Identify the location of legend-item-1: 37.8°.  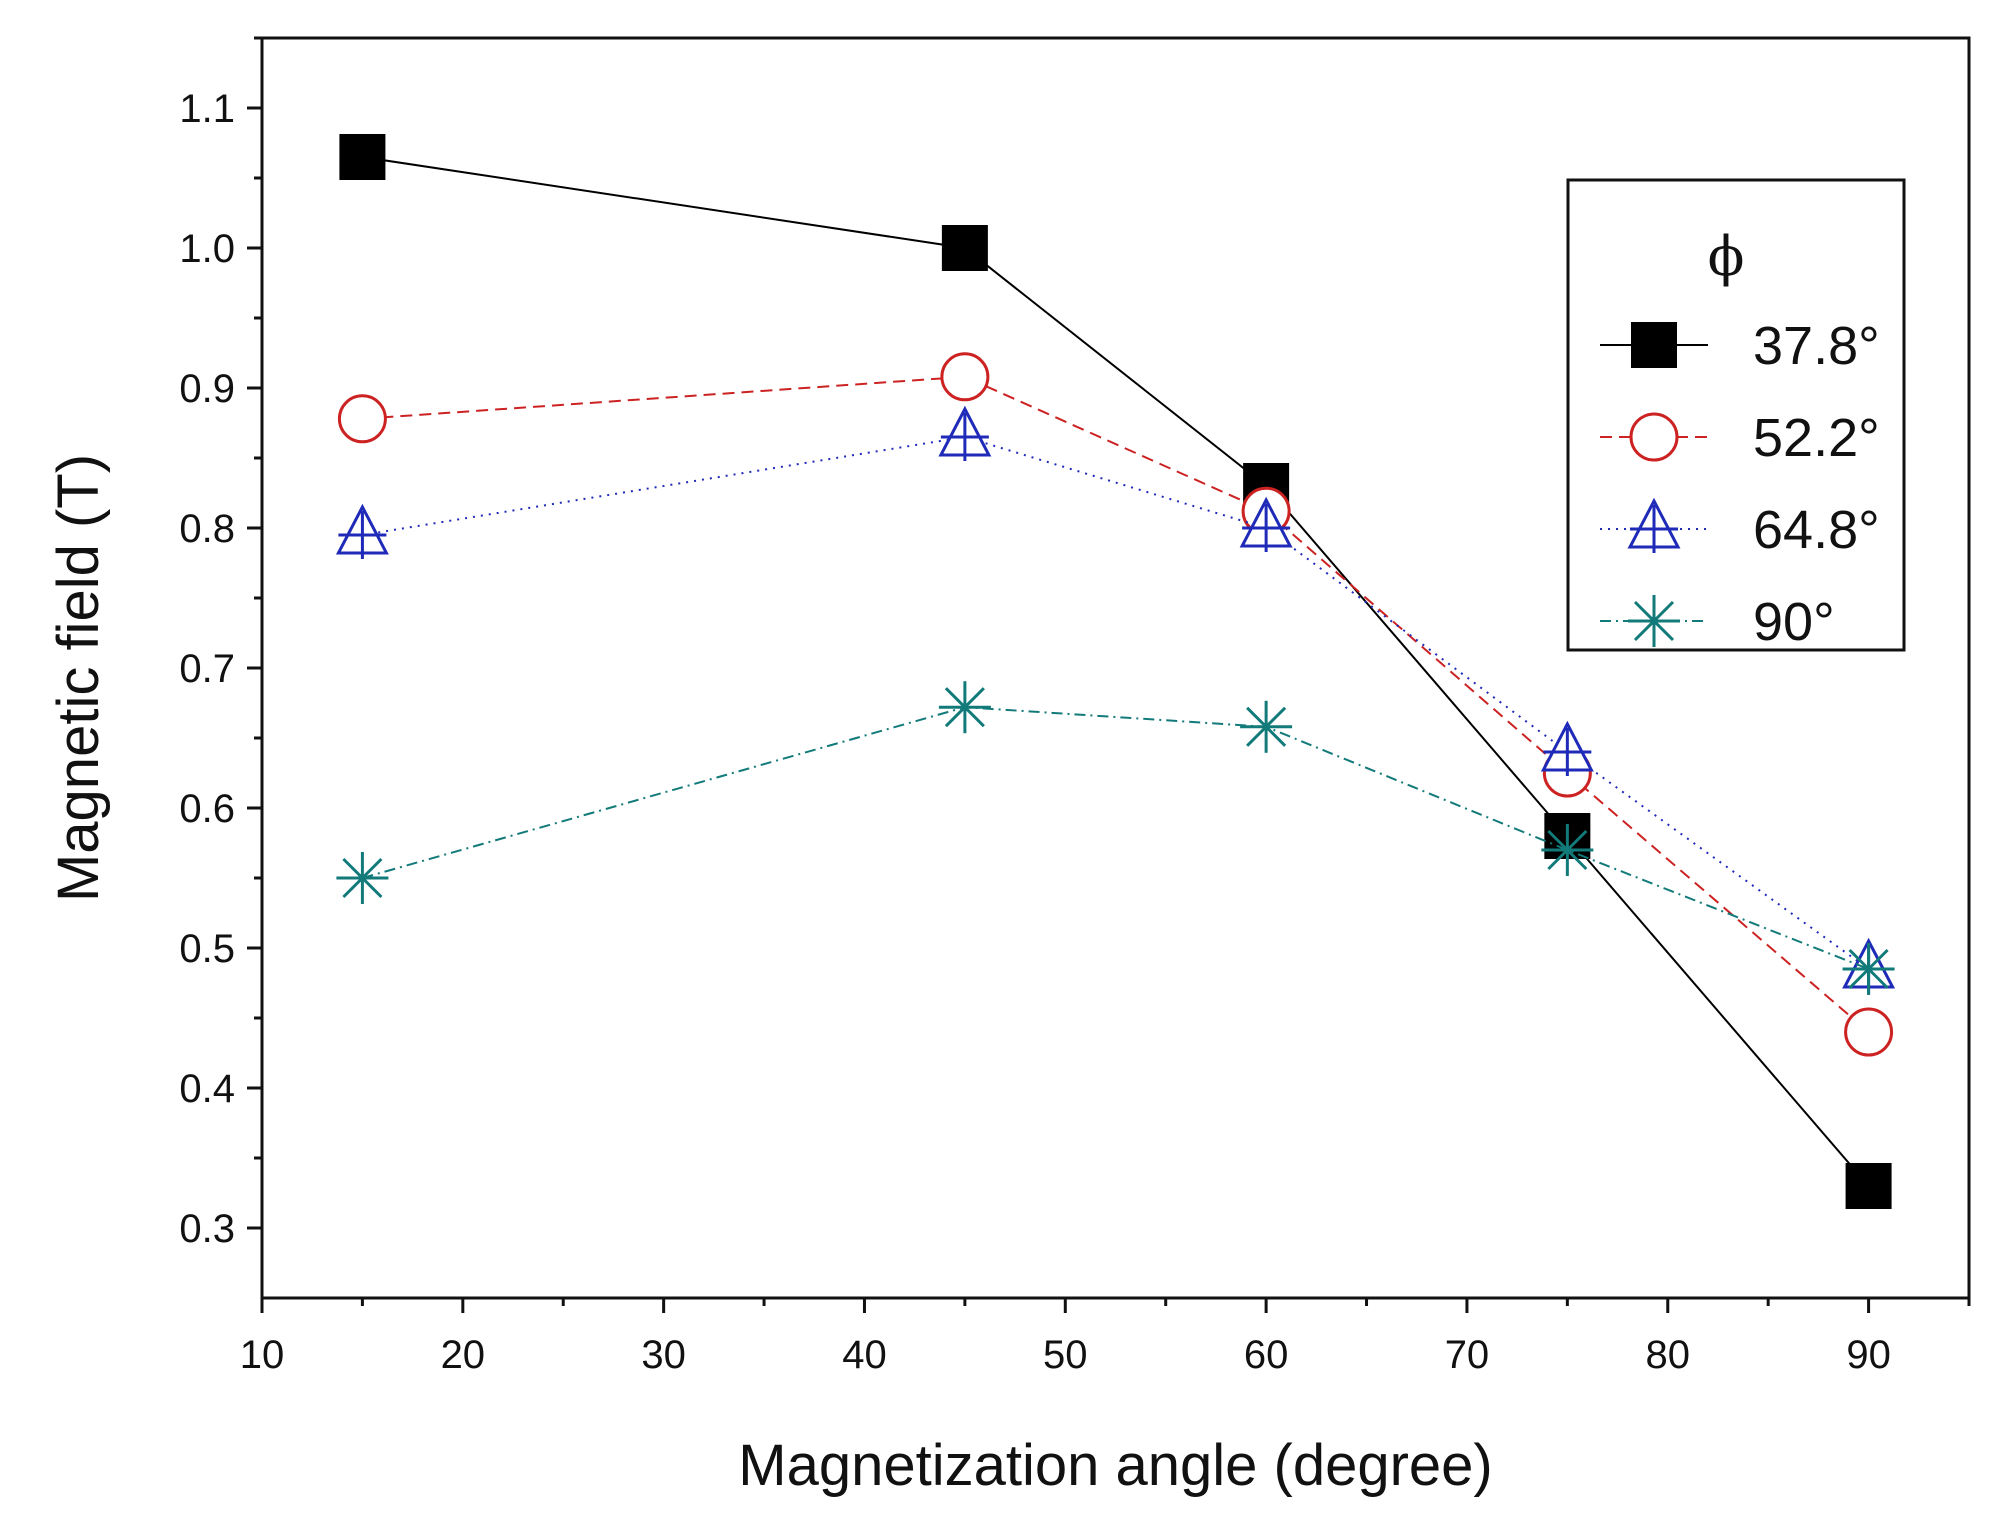
(1740, 346).